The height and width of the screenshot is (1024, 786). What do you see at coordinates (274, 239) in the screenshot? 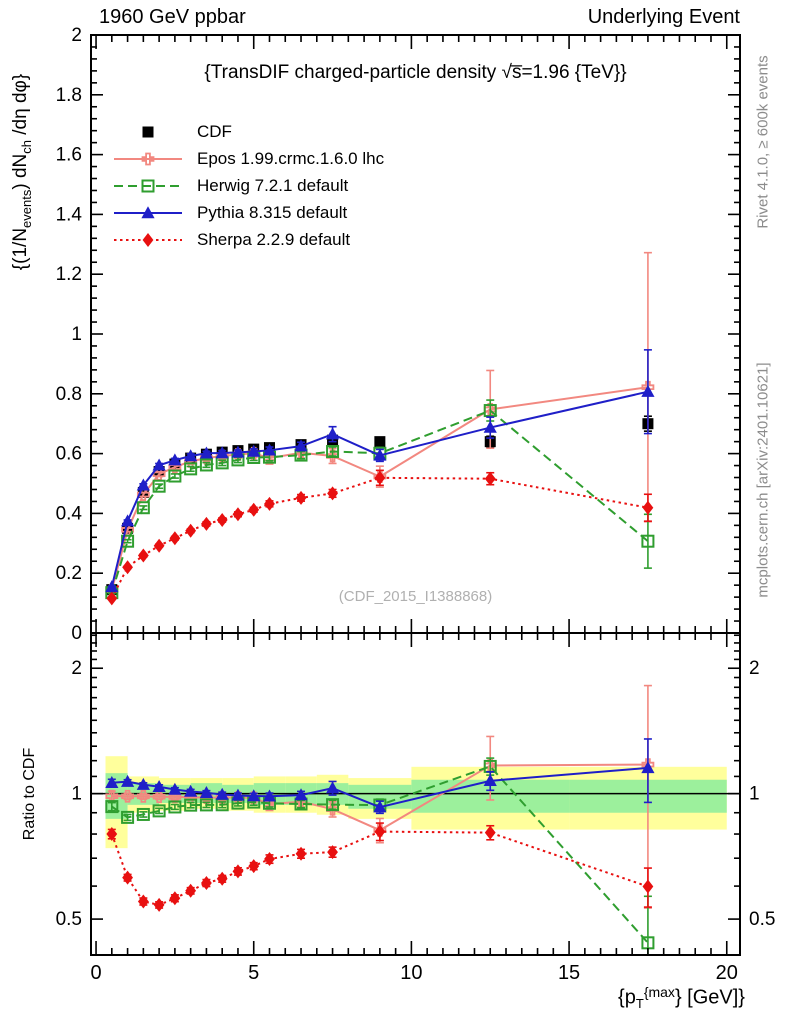
I see `legend-label: Sherpa 2.2.9 default` at bounding box center [274, 239].